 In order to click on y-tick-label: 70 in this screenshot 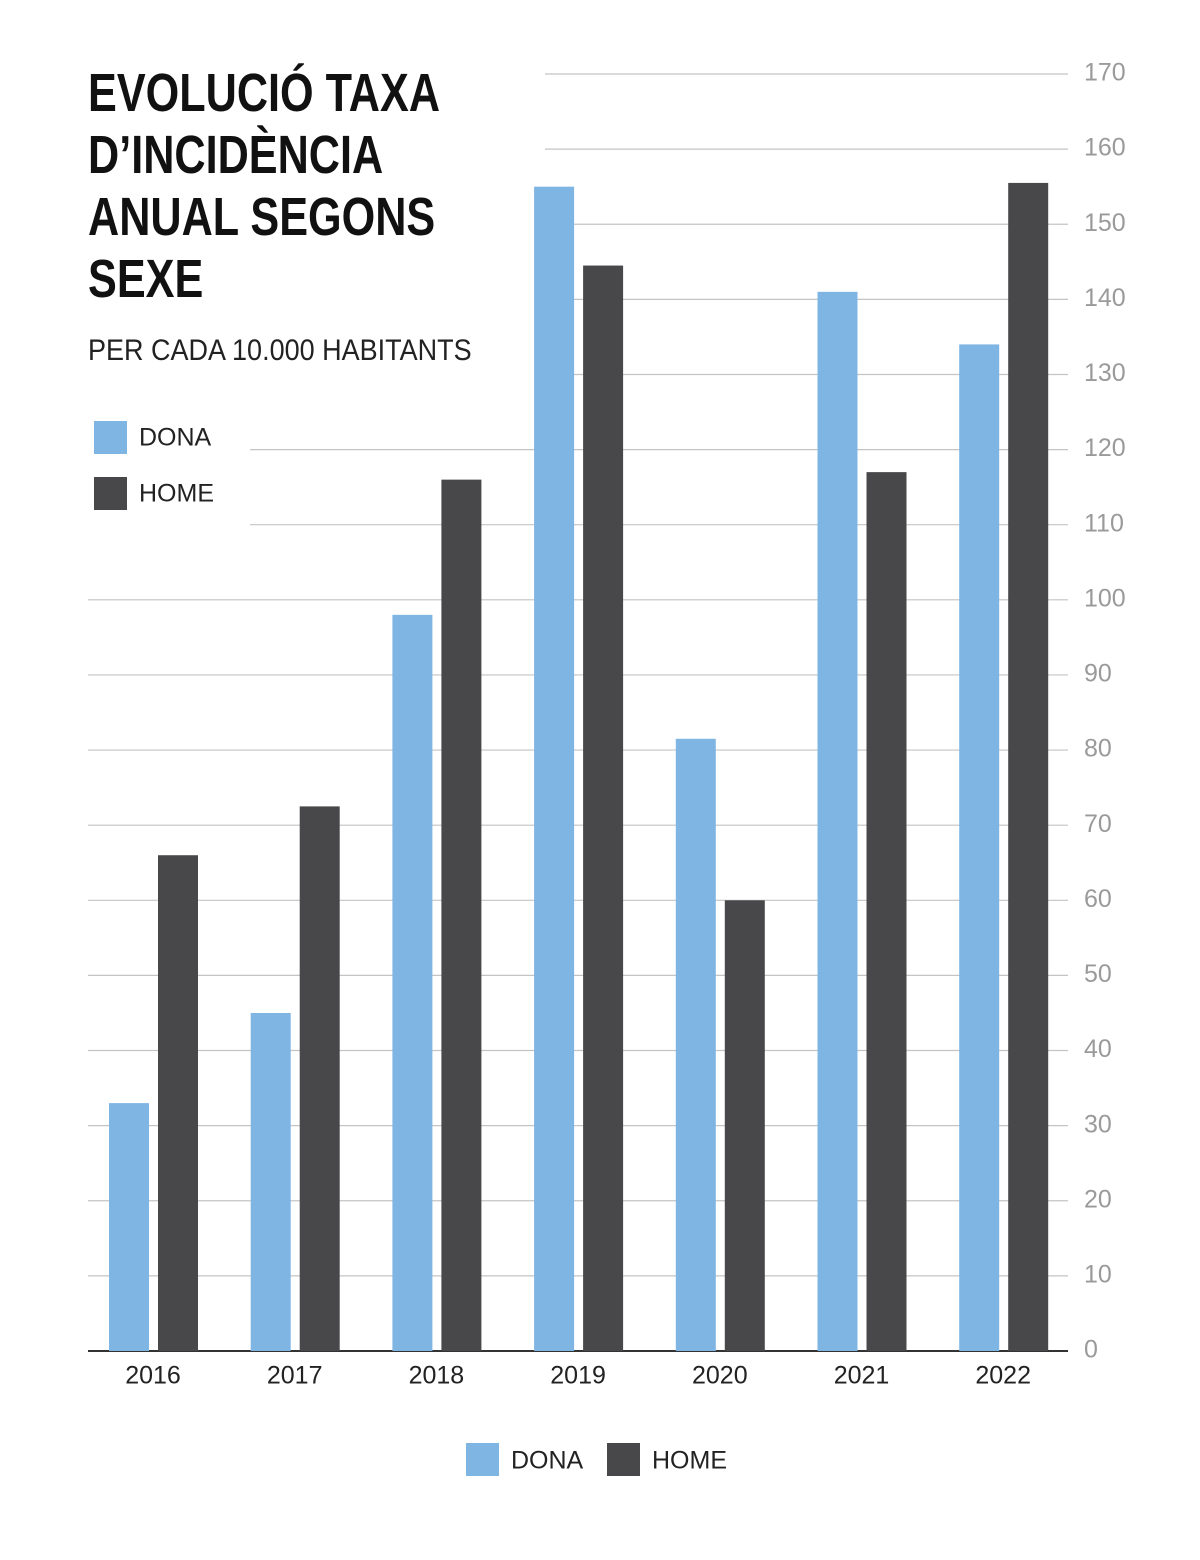, I will do `click(1098, 824)`.